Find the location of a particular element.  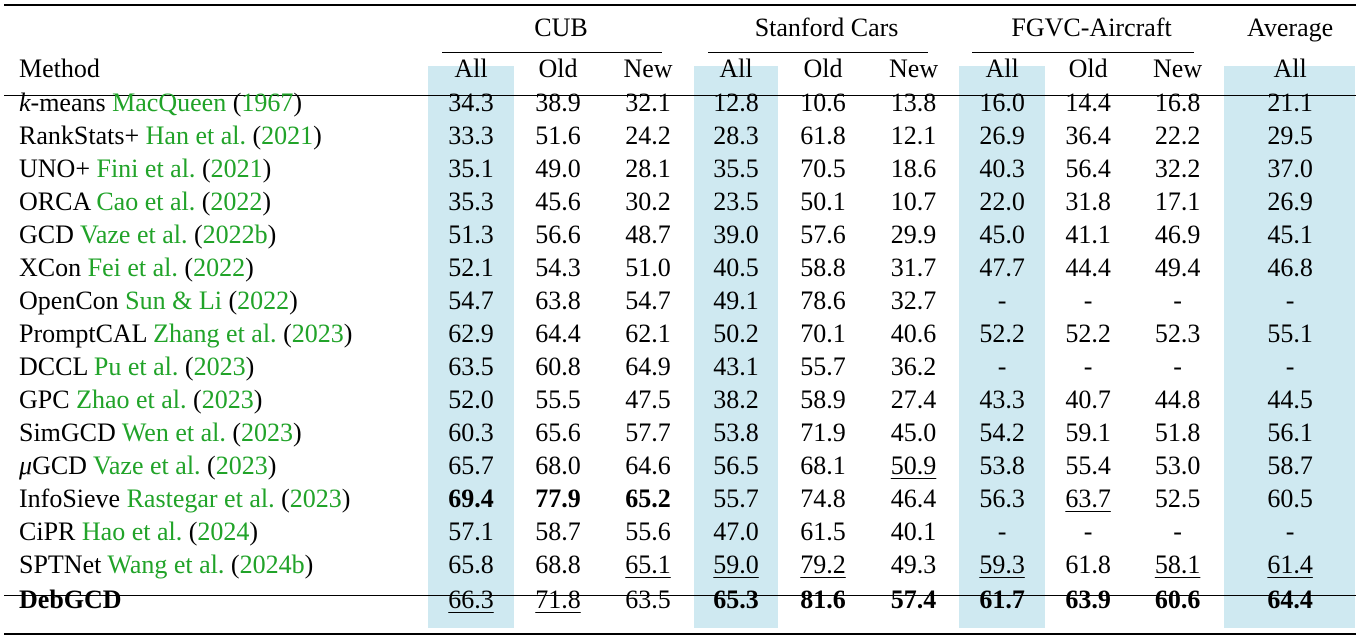

value-text: 55.7 is located at coordinates (823, 366).